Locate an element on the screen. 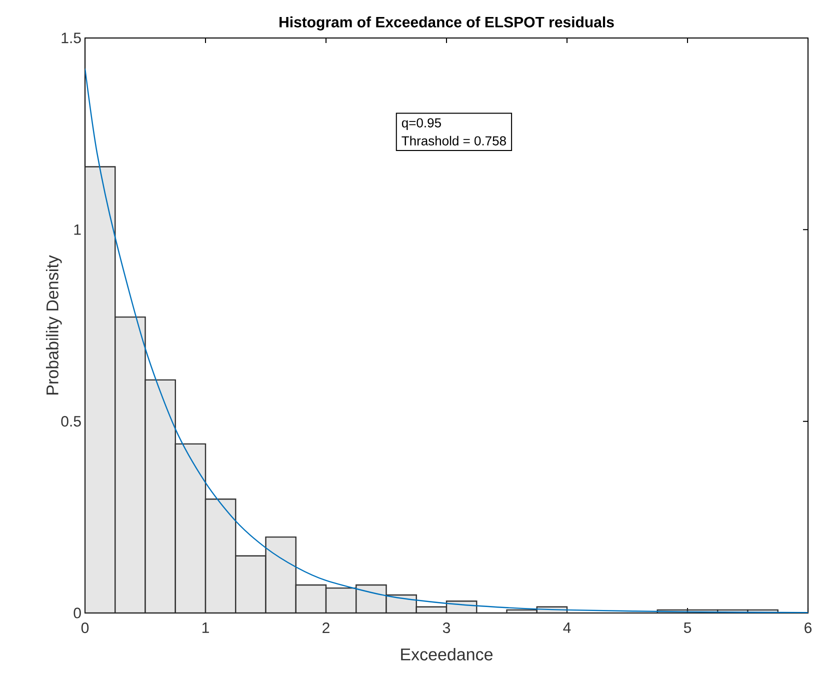 The width and height of the screenshot is (817, 684). y-tick-label: 1 is located at coordinates (77, 229).